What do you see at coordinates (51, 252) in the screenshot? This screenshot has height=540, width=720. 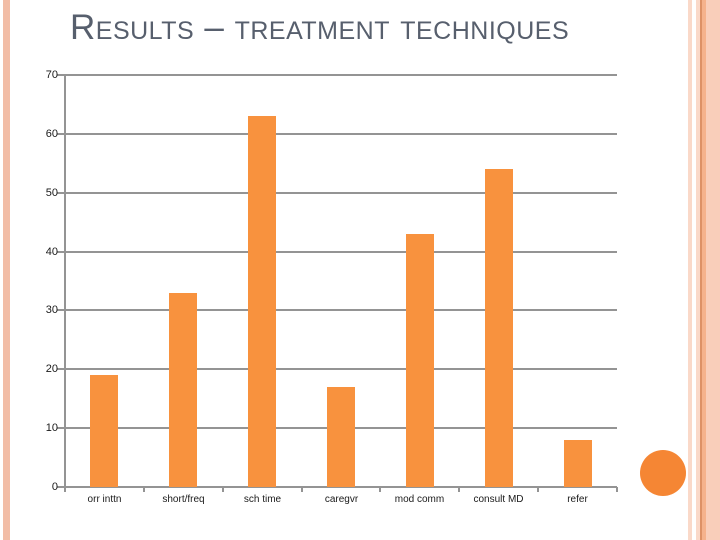 I see `y-axis-tick-label: 40` at bounding box center [51, 252].